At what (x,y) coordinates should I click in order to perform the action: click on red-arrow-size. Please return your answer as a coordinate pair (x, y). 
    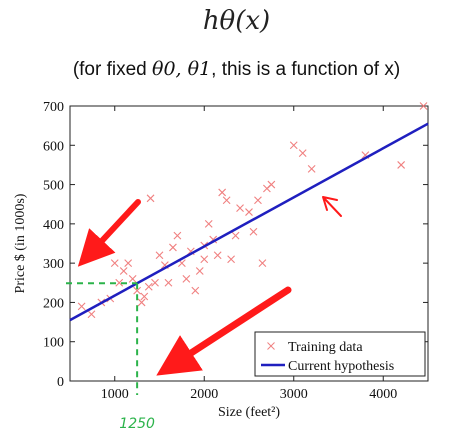
    Looking at the image, I should click on (224, 331).